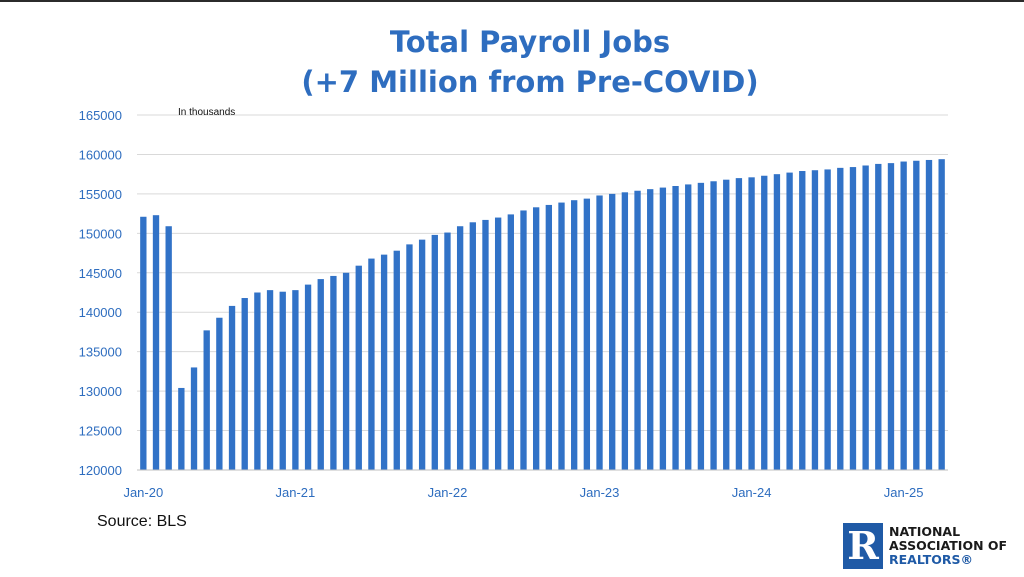  Describe the element at coordinates (100, 470) in the screenshot. I see `y-tick-label-120000: 120000` at that location.